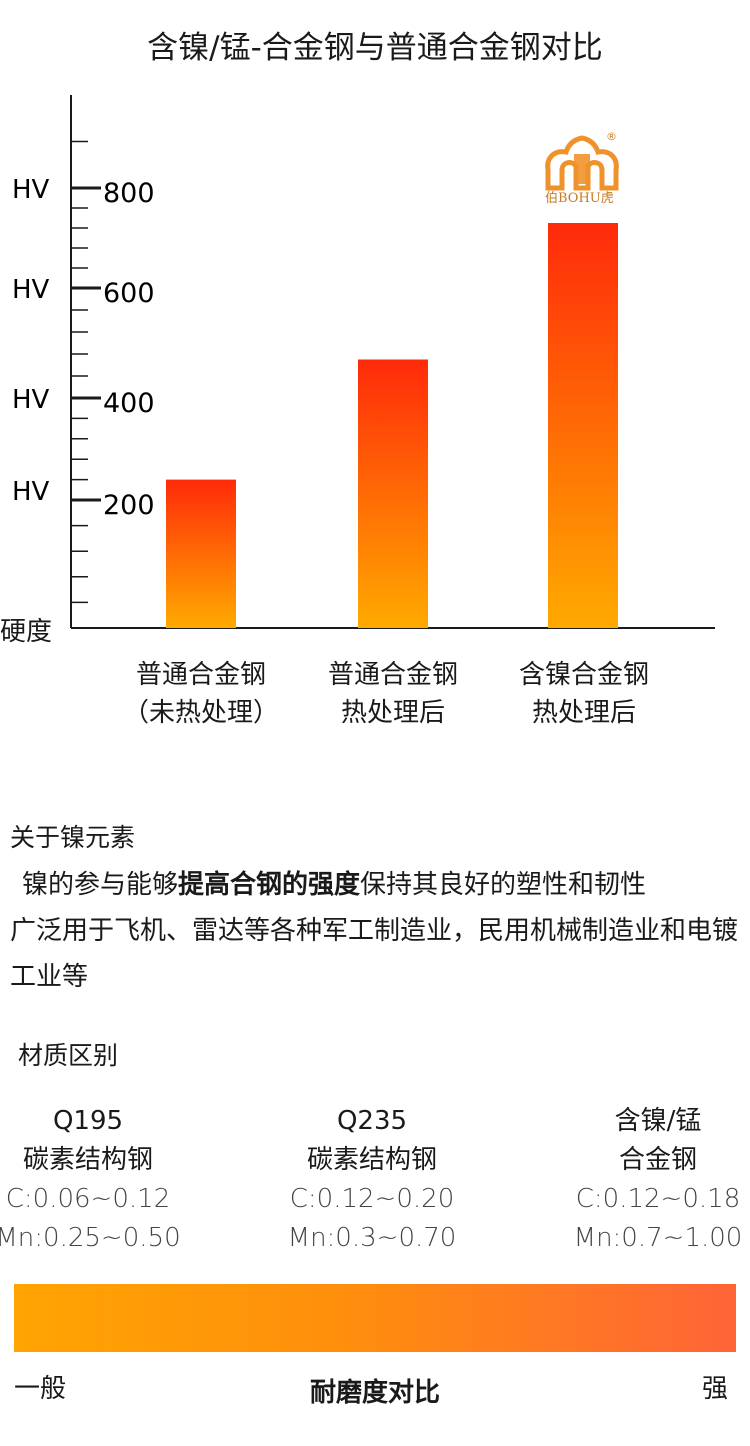 Image resolution: width=750 pixels, height=1446 pixels. What do you see at coordinates (393, 694) in the screenshot?
I see `x-category-2: 普通合金钢 热处理后` at bounding box center [393, 694].